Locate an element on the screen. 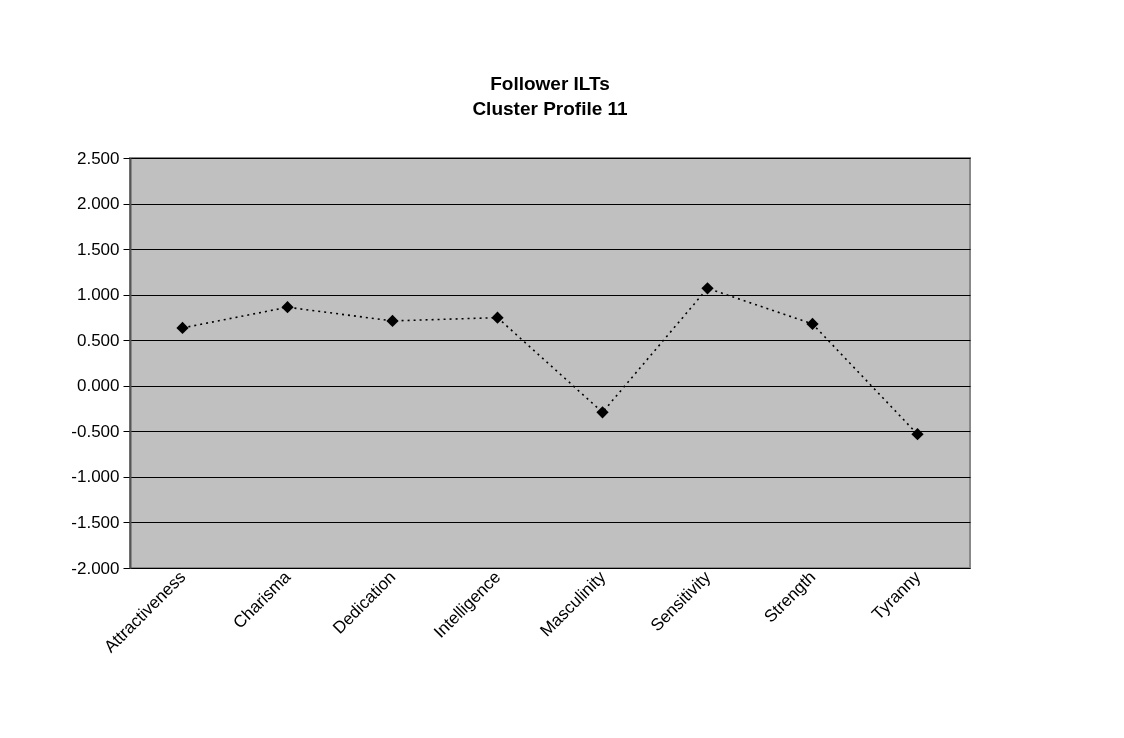  y-tick-label: 0.500 is located at coordinates (98, 340).